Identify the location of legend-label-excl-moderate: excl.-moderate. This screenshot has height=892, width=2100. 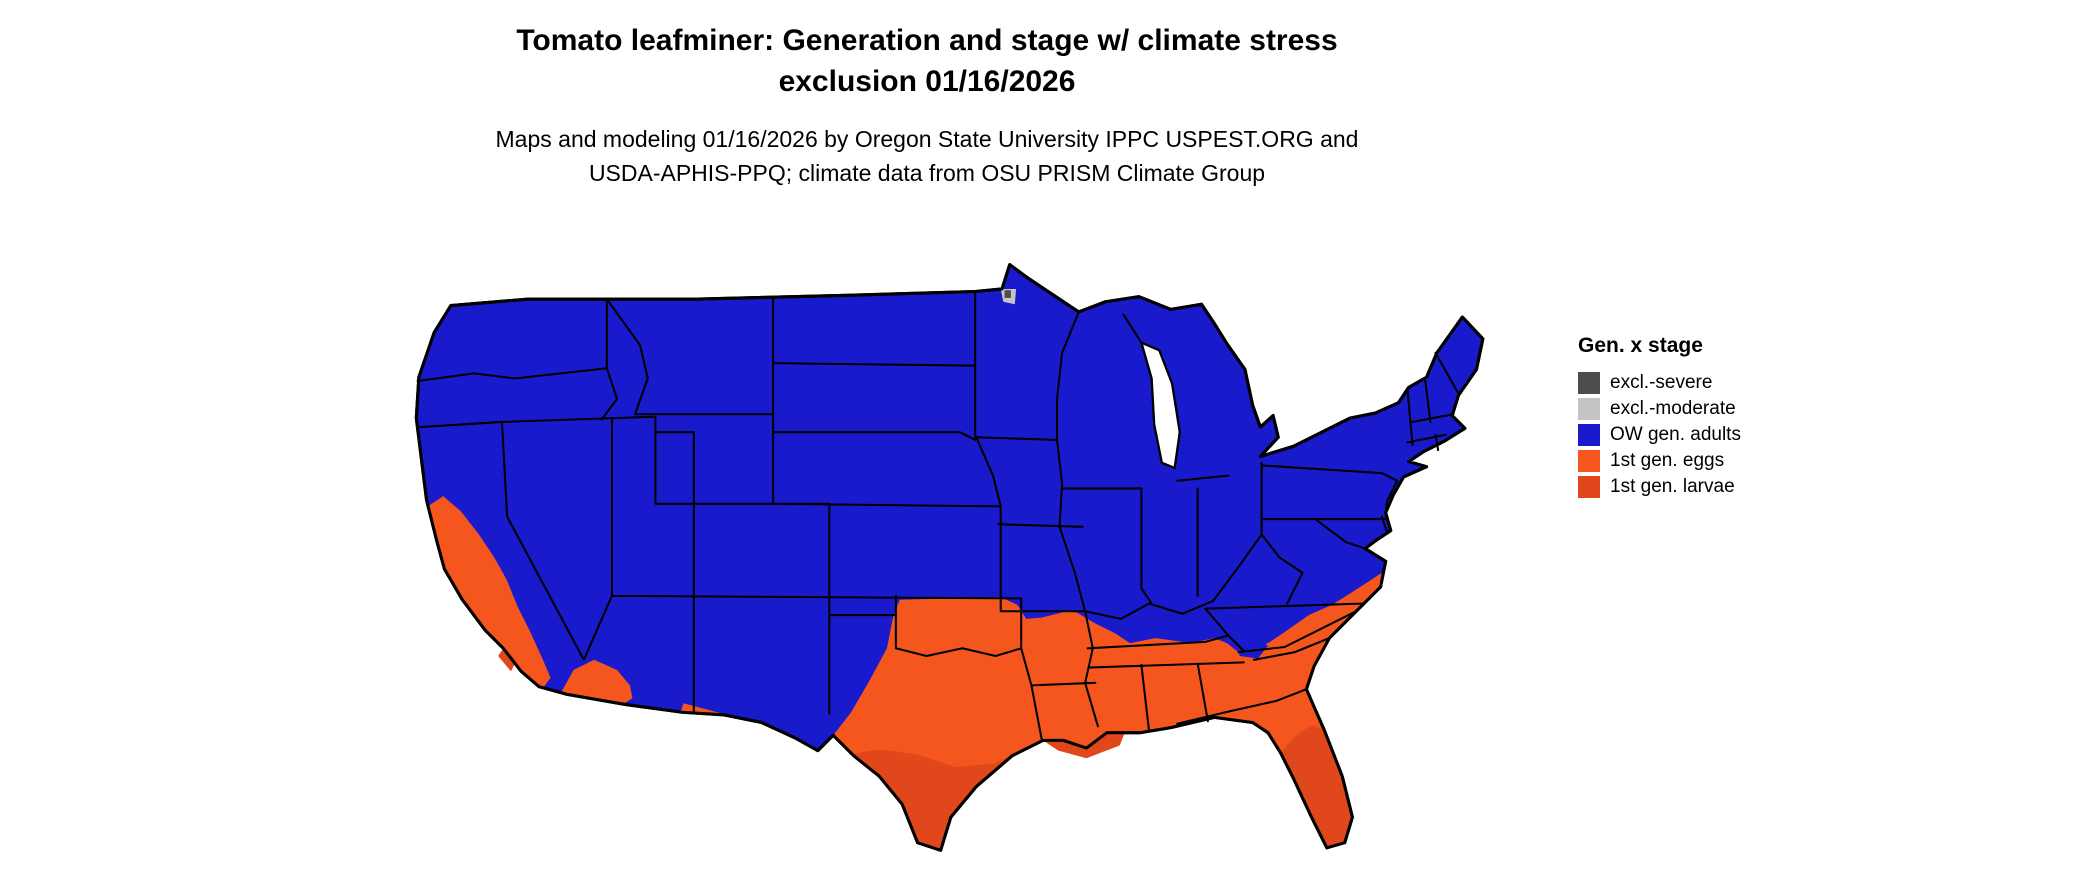
(1673, 408).